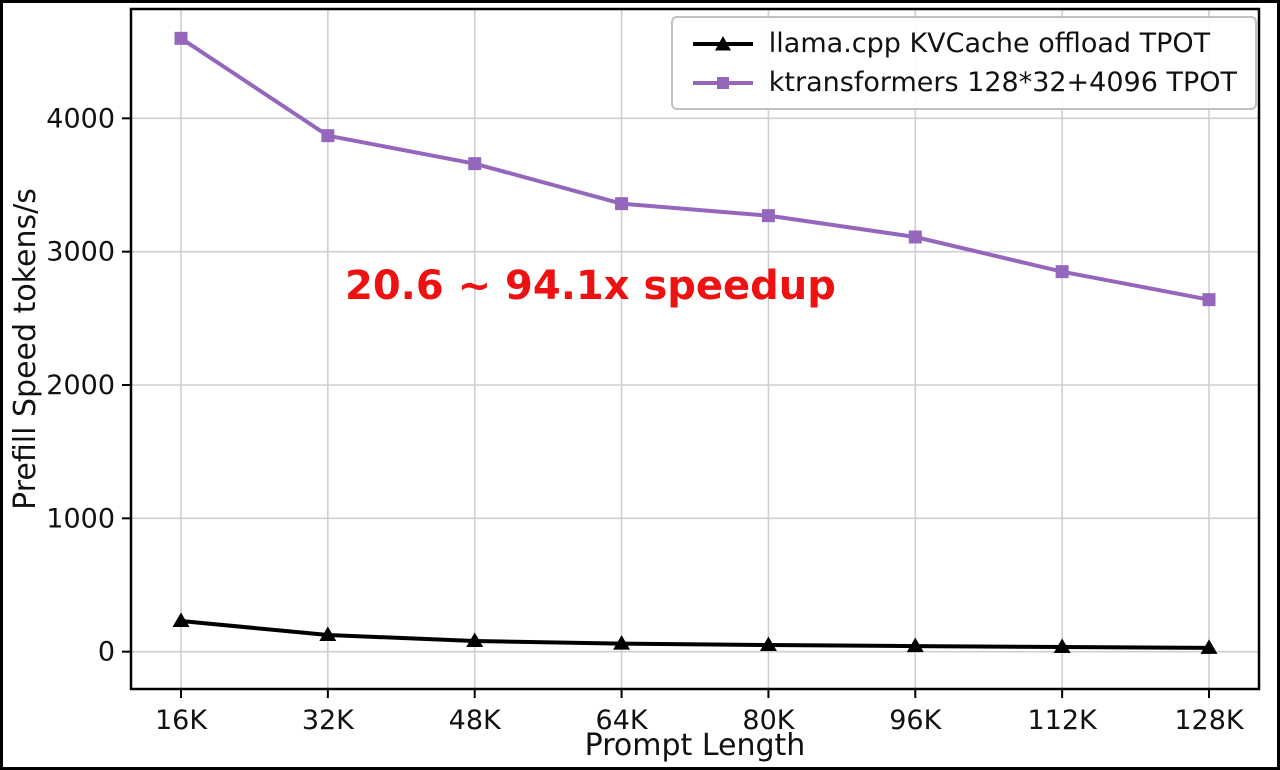  What do you see at coordinates (722, 82) in the screenshot?
I see `legend-swatch-ktransformers-line-square-icon` at bounding box center [722, 82].